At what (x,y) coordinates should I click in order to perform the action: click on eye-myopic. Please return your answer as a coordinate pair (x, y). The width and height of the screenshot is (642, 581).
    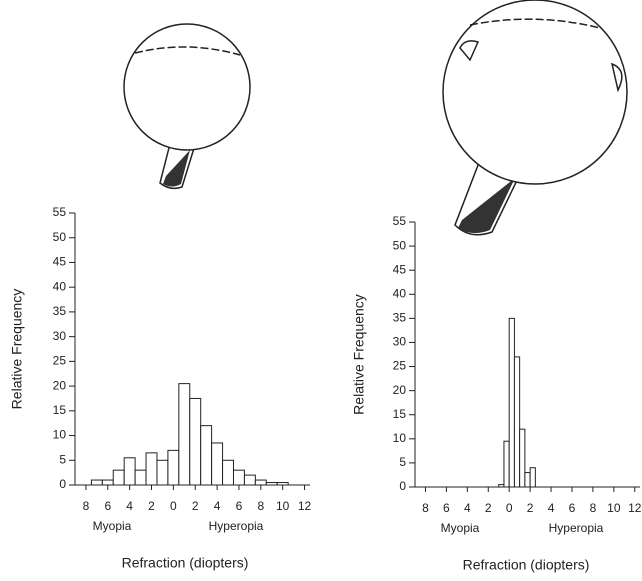
    Looking at the image, I should click on (535, 118).